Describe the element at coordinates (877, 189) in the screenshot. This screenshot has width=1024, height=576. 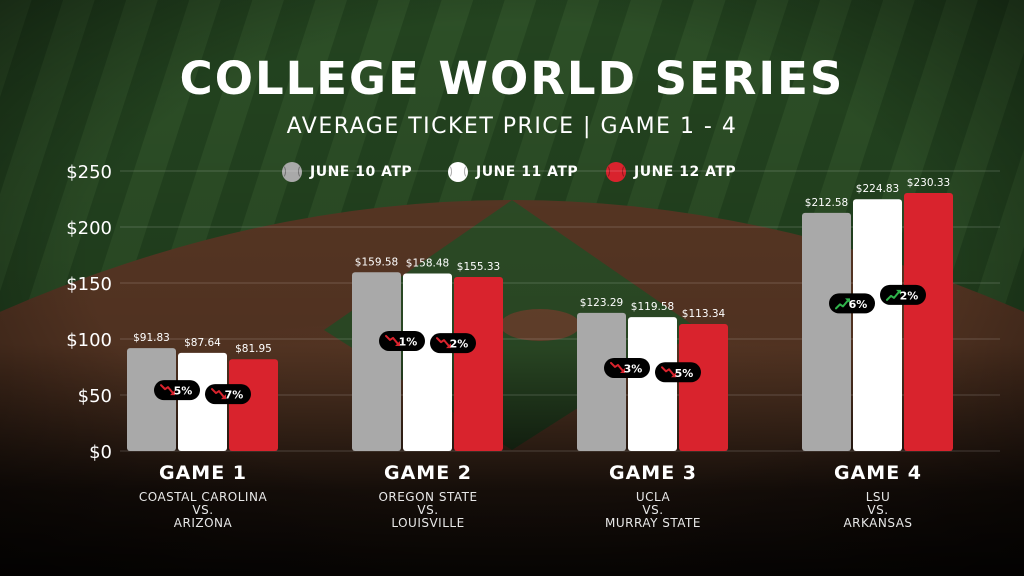
I see `bar-value-label: $224.83` at that location.